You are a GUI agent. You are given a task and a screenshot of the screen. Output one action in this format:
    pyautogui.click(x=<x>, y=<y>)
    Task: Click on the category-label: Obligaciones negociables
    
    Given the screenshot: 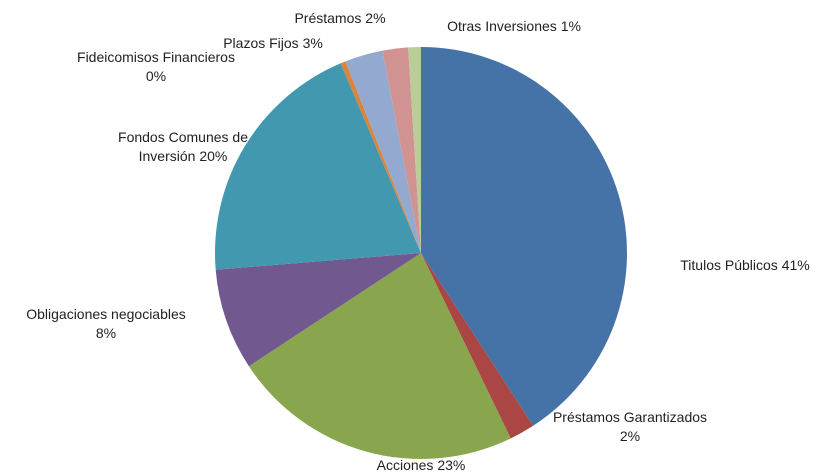 What is the action you would take?
    pyautogui.click(x=106, y=314)
    